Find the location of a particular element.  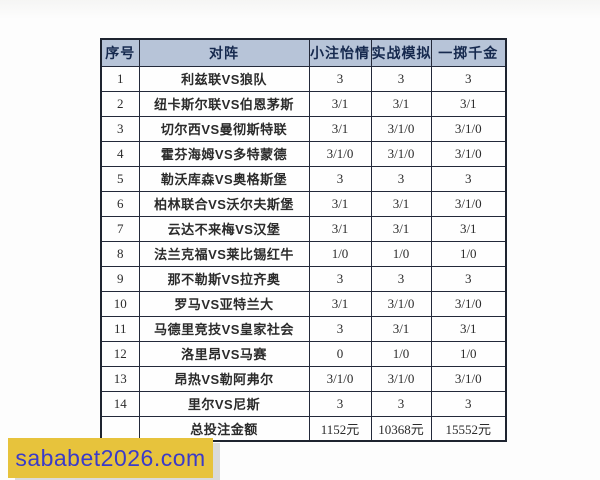

total-small-stake: 1152元 is located at coordinates (340, 428).